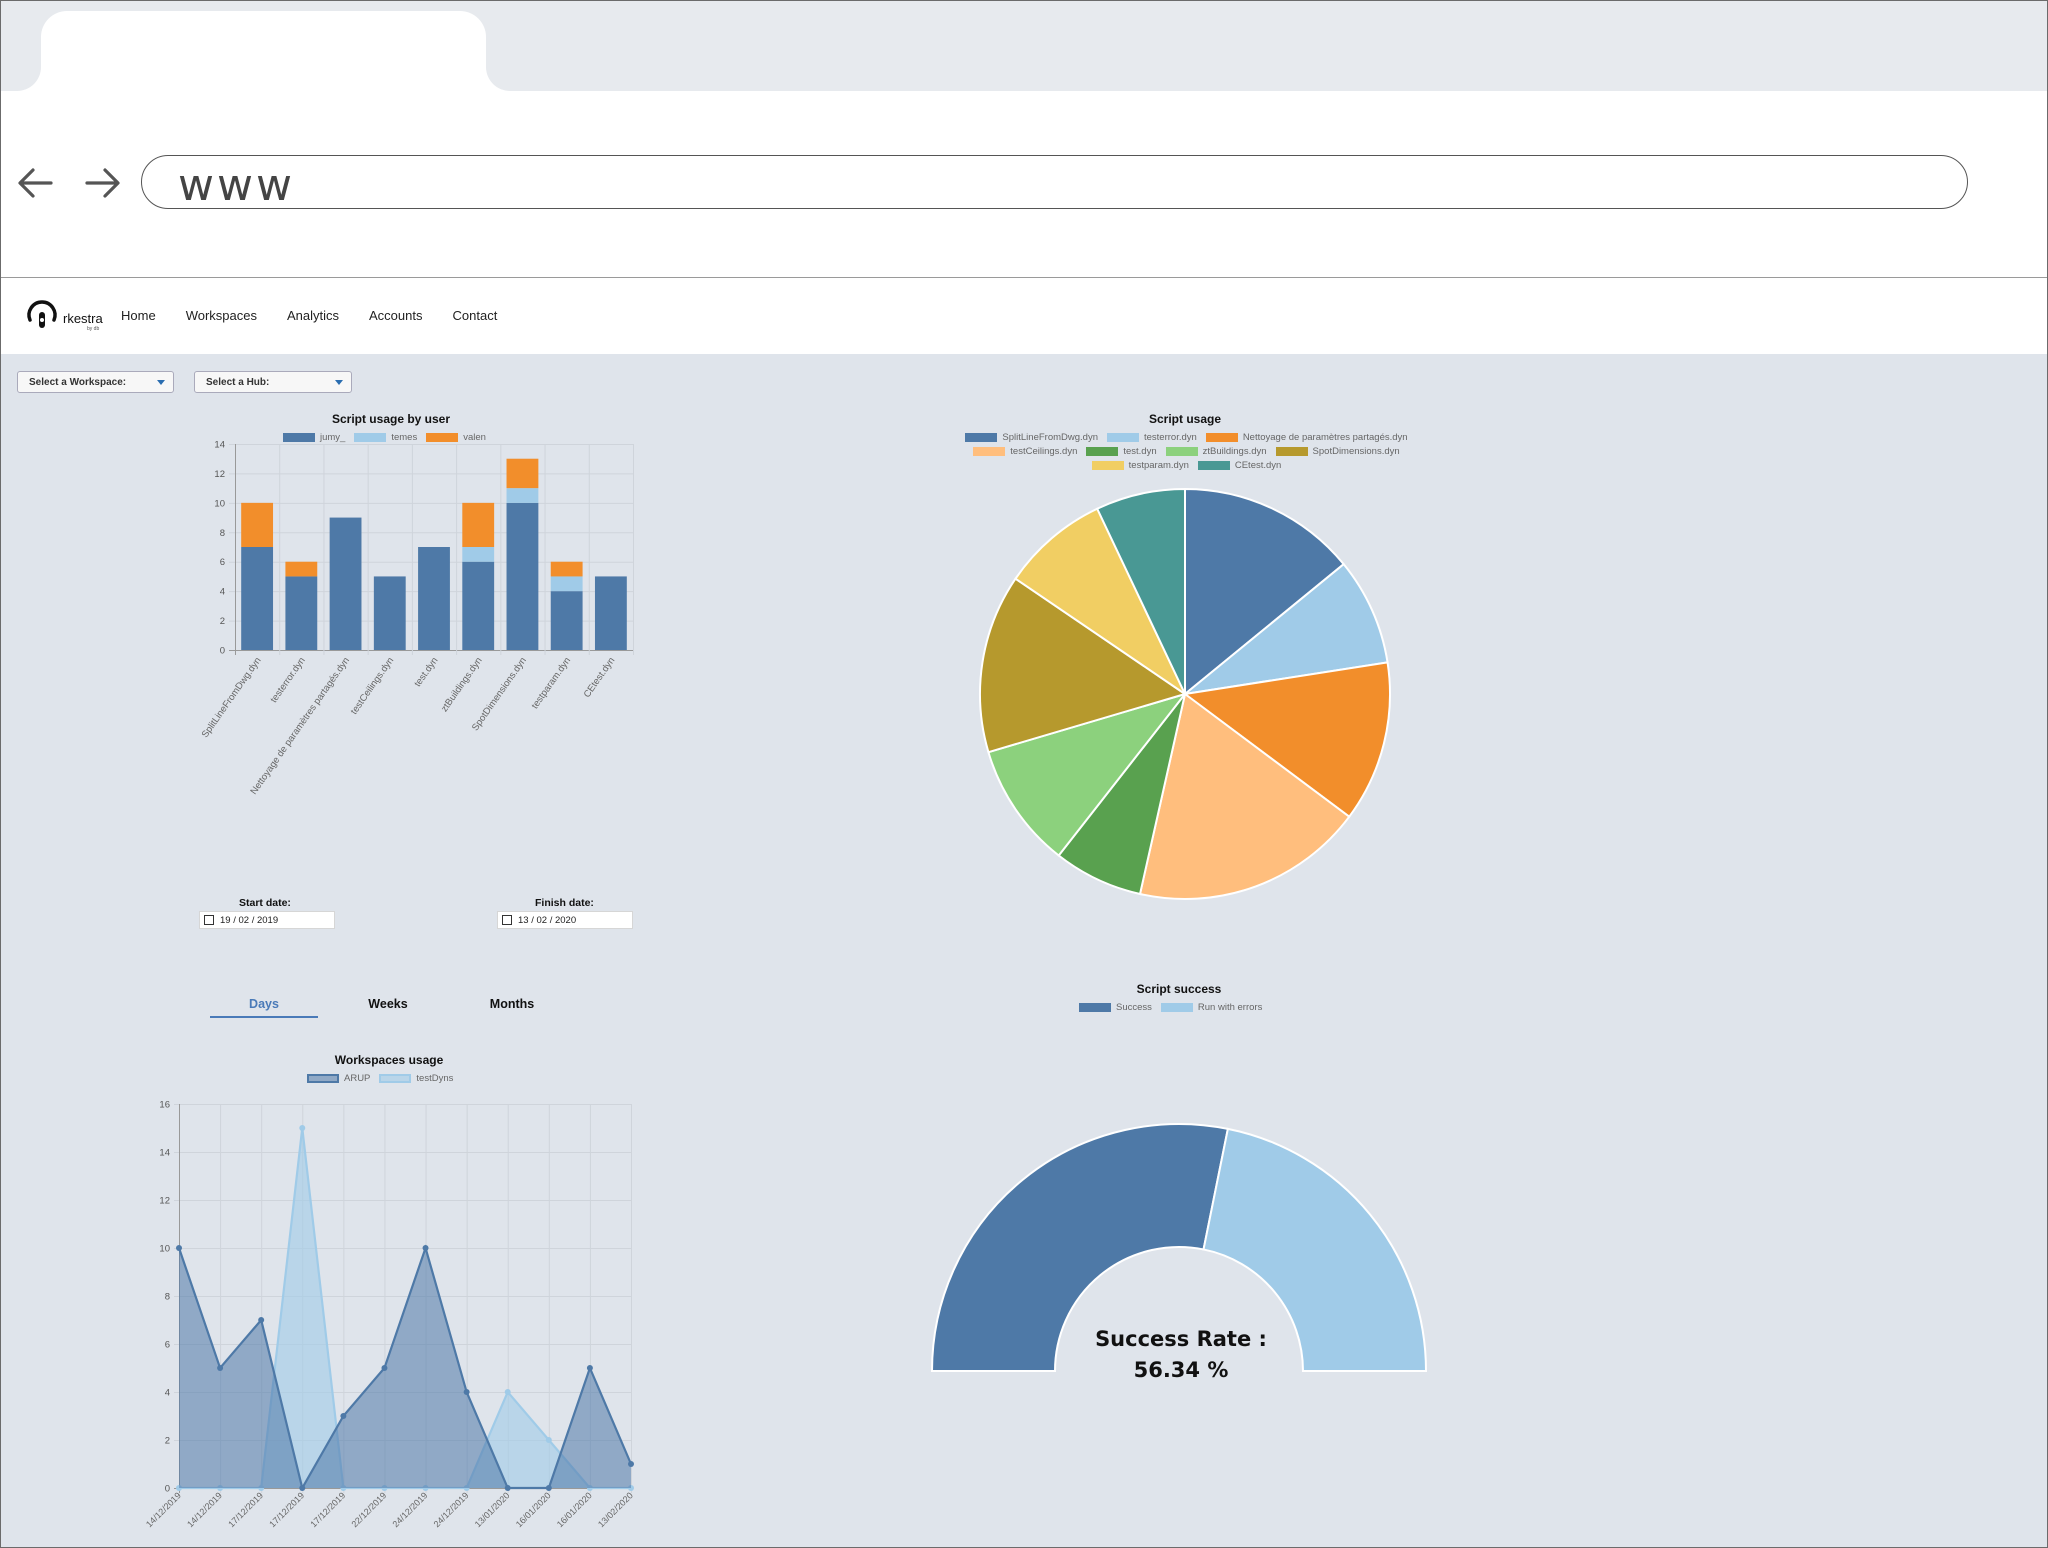 The height and width of the screenshot is (1548, 2048). What do you see at coordinates (35, 183) in the screenshot?
I see `back-button` at bounding box center [35, 183].